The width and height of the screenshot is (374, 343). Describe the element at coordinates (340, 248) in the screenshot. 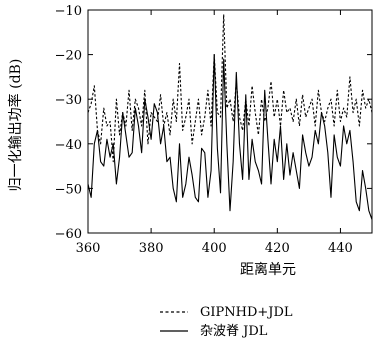

I see `x-tick-label: 440` at that location.